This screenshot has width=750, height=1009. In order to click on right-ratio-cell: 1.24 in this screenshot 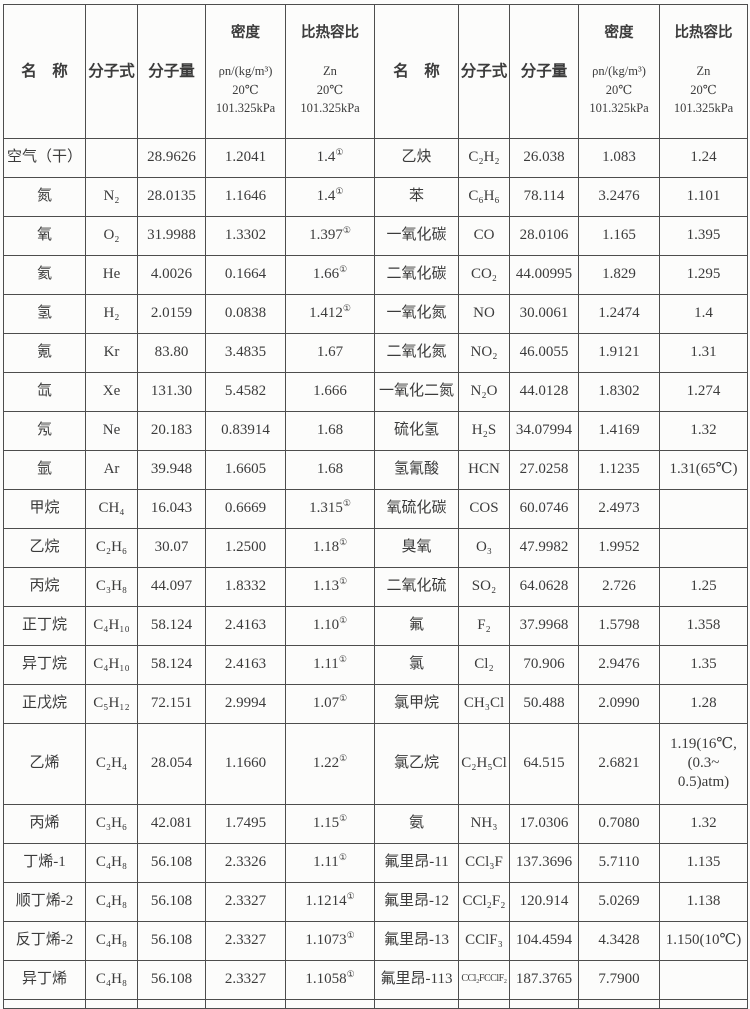, I will do `click(703, 157)`.